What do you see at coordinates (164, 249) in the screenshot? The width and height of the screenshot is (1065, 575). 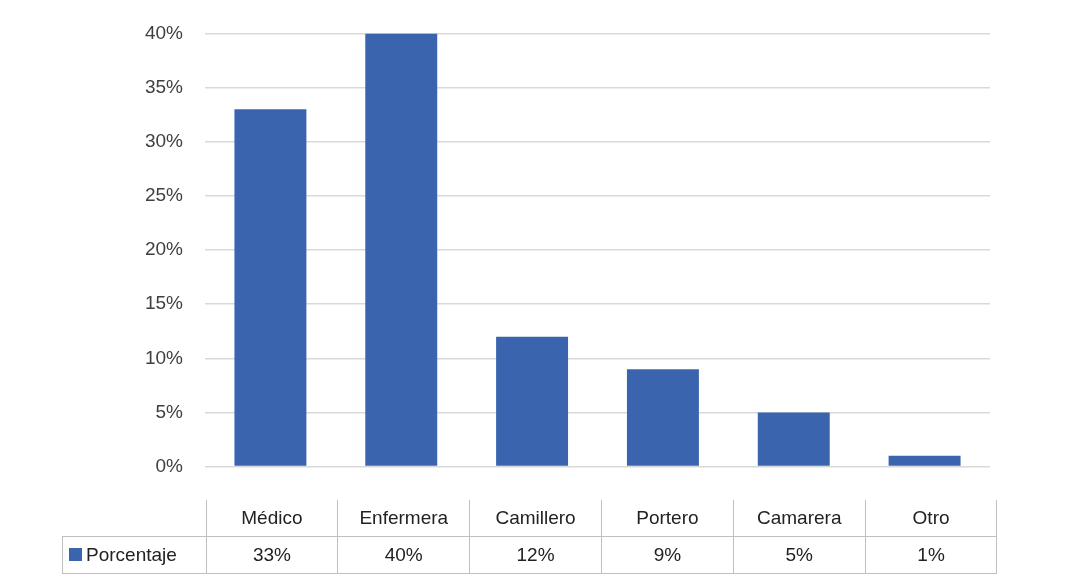 I see `y-tick-label: 20%` at bounding box center [164, 249].